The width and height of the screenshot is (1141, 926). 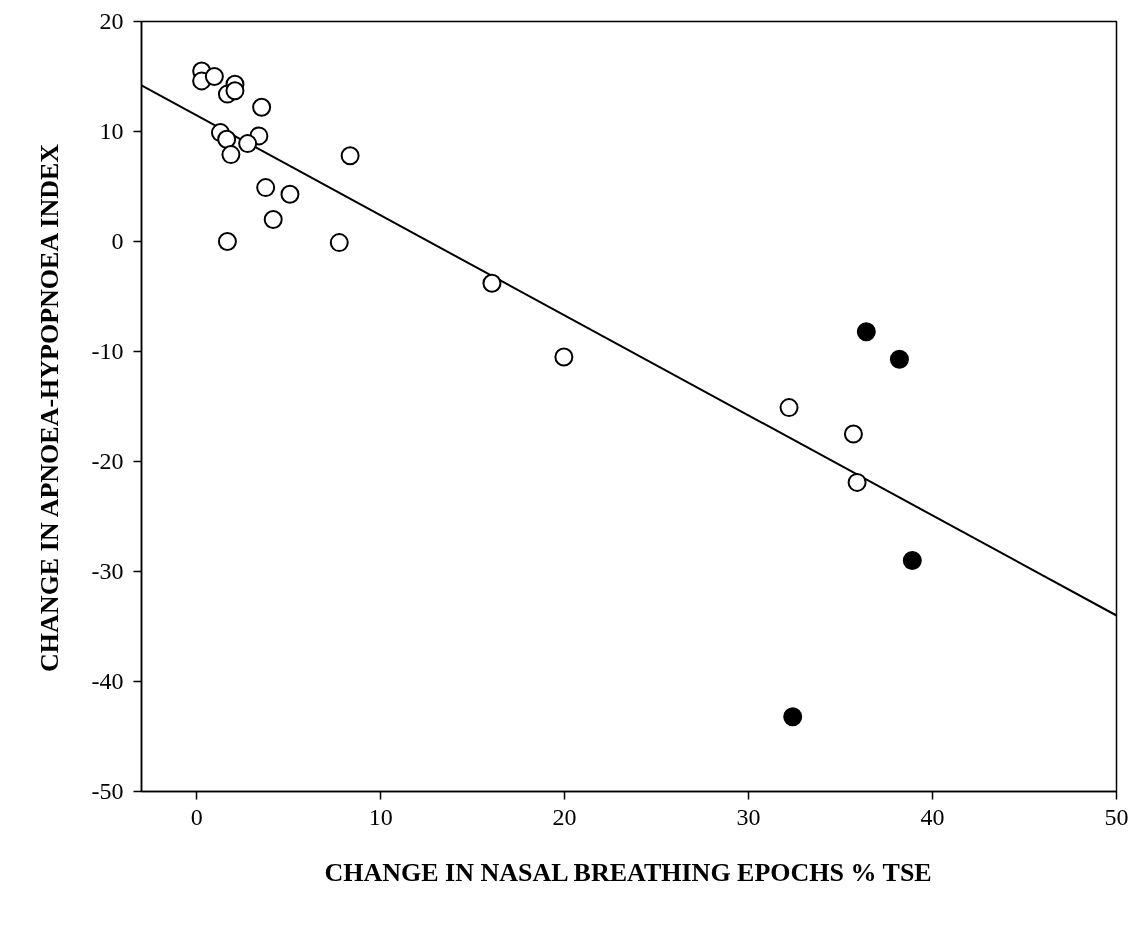 I want to click on y-tick-label: 10, so click(x=111, y=131).